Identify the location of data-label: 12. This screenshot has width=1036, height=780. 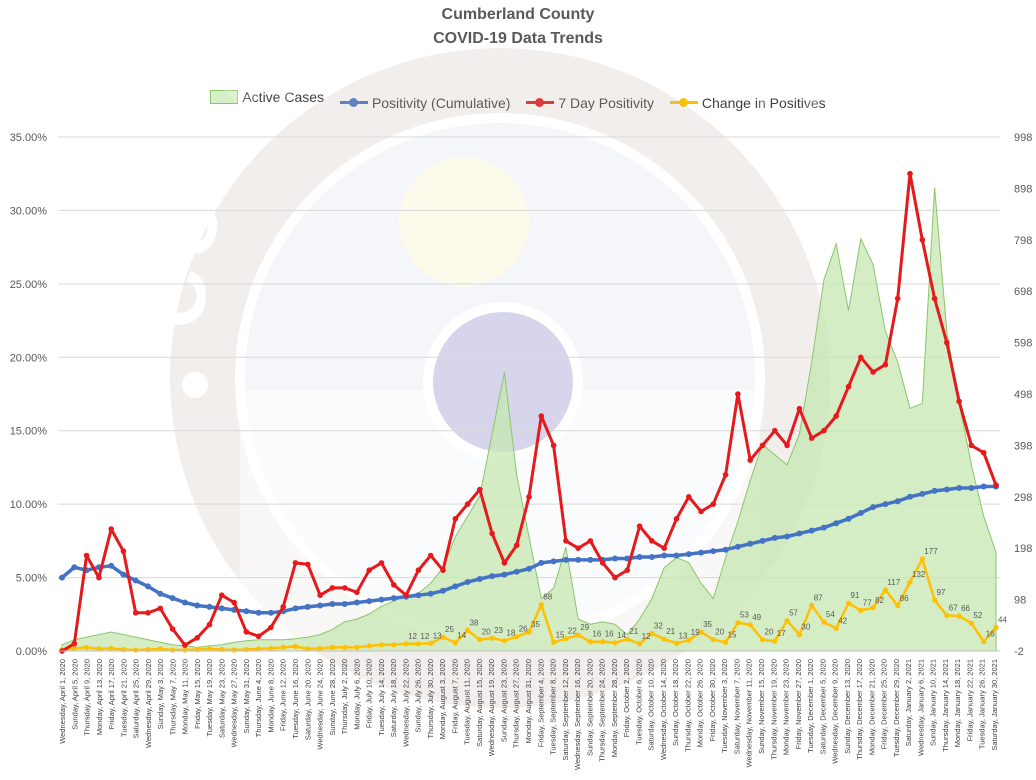
(412, 636).